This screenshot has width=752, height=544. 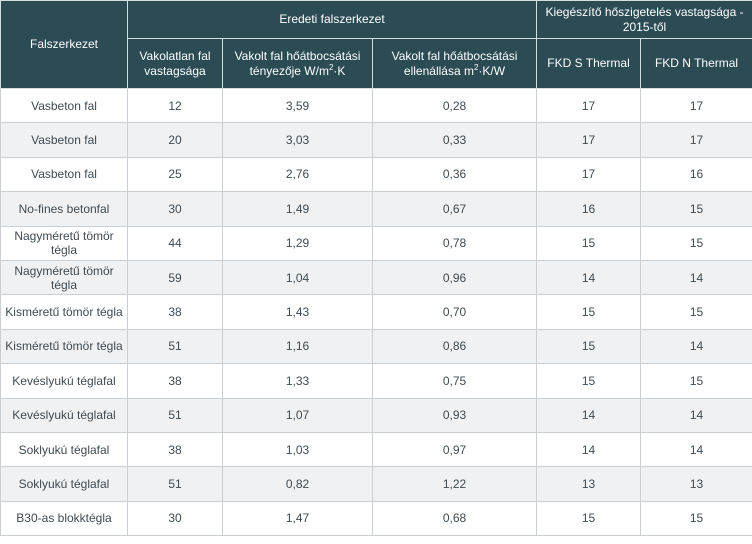 I want to click on cell-u-value: 3,03, so click(x=297, y=140).